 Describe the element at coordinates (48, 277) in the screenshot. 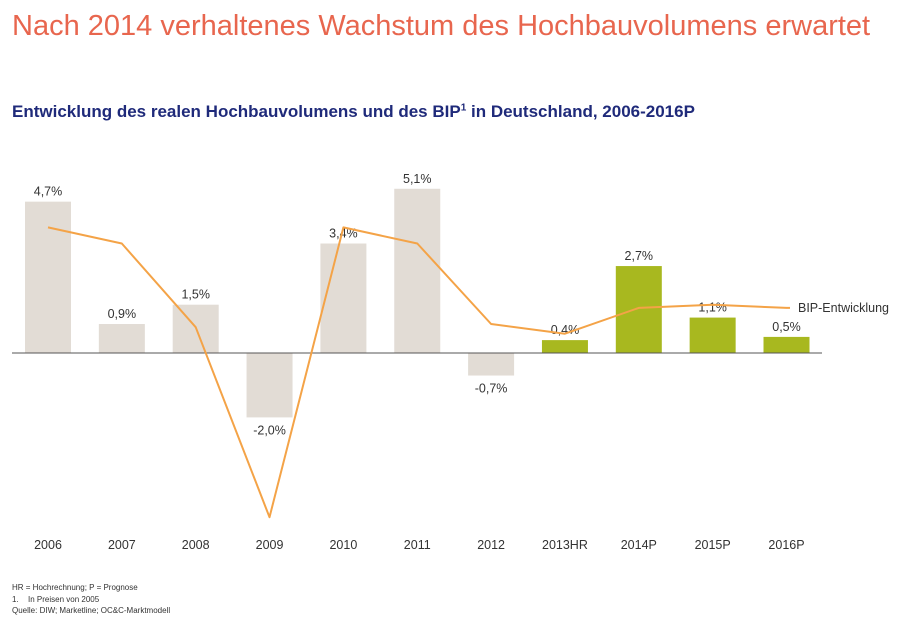

I see `bar-2006` at that location.